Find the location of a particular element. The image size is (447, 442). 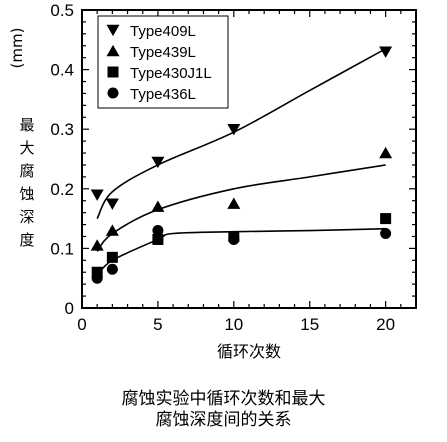

x-tick-label: 5 is located at coordinates (157, 324).